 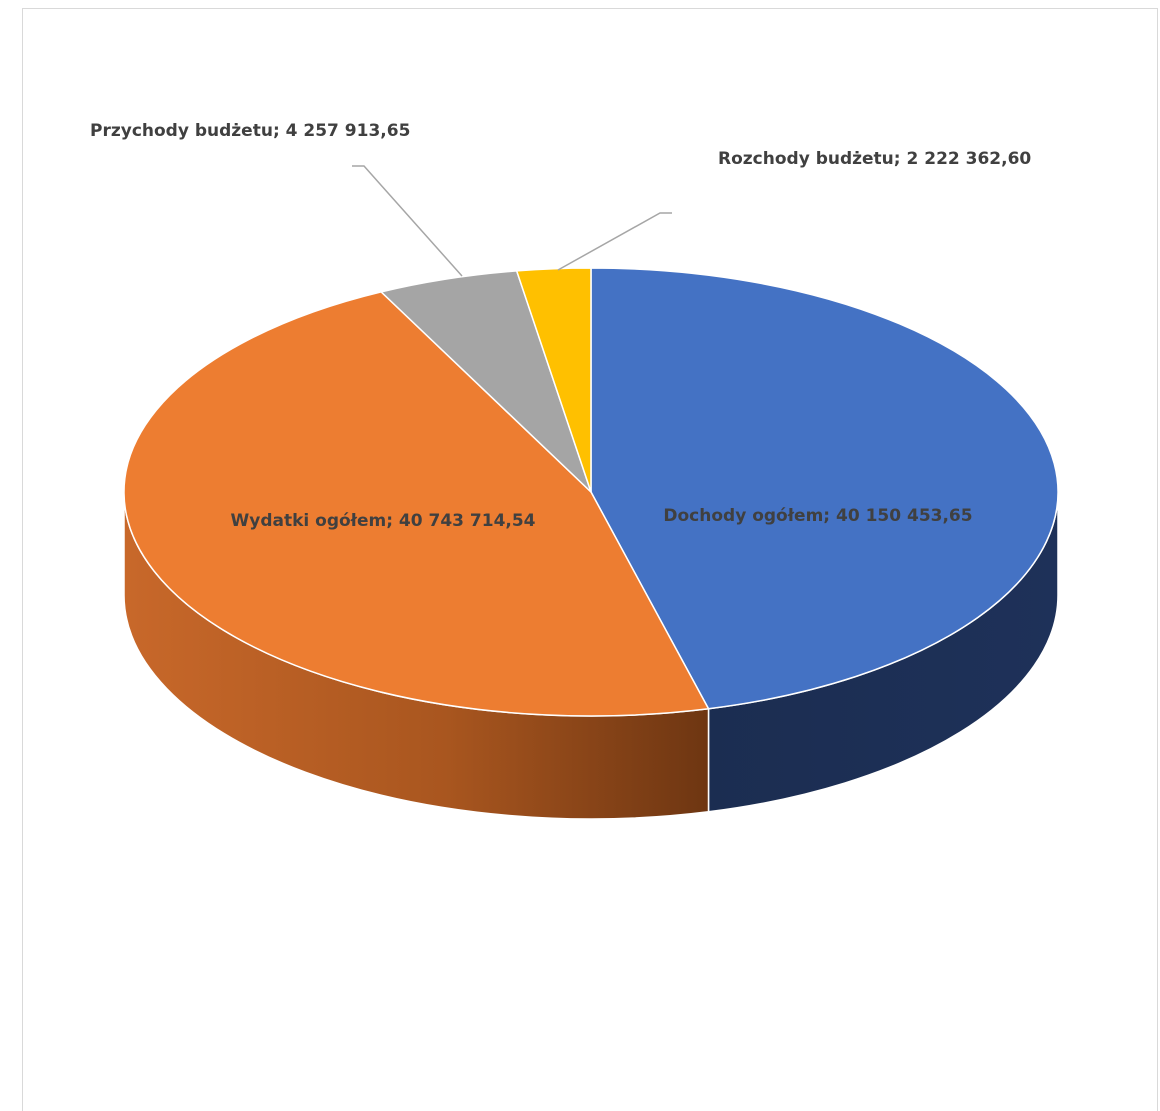 I want to click on leader-line-rozchody, so click(x=614, y=241).